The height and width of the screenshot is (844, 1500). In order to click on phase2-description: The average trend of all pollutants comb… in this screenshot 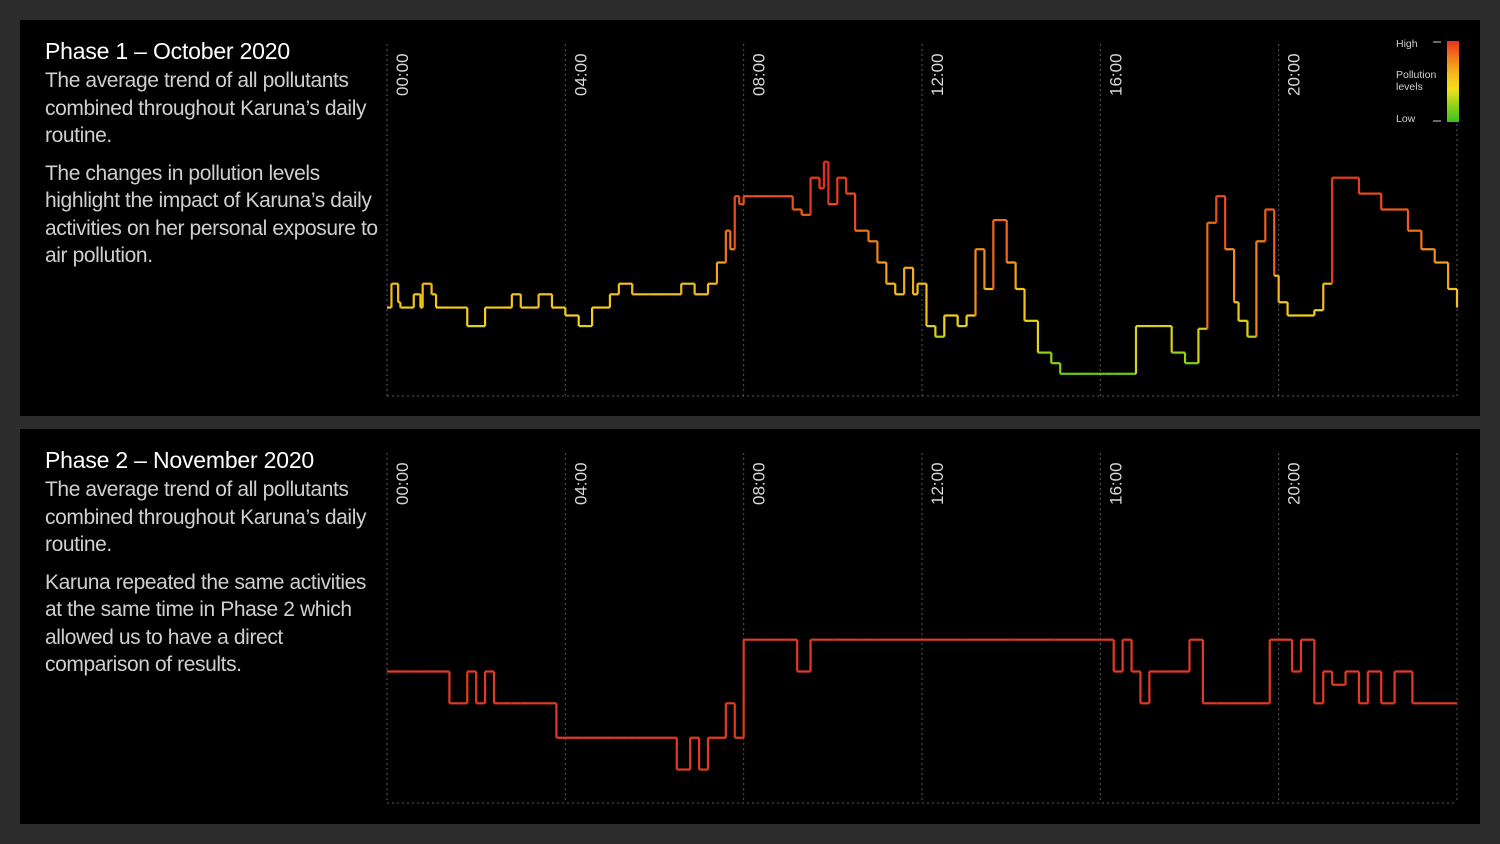, I will do `click(206, 517)`.